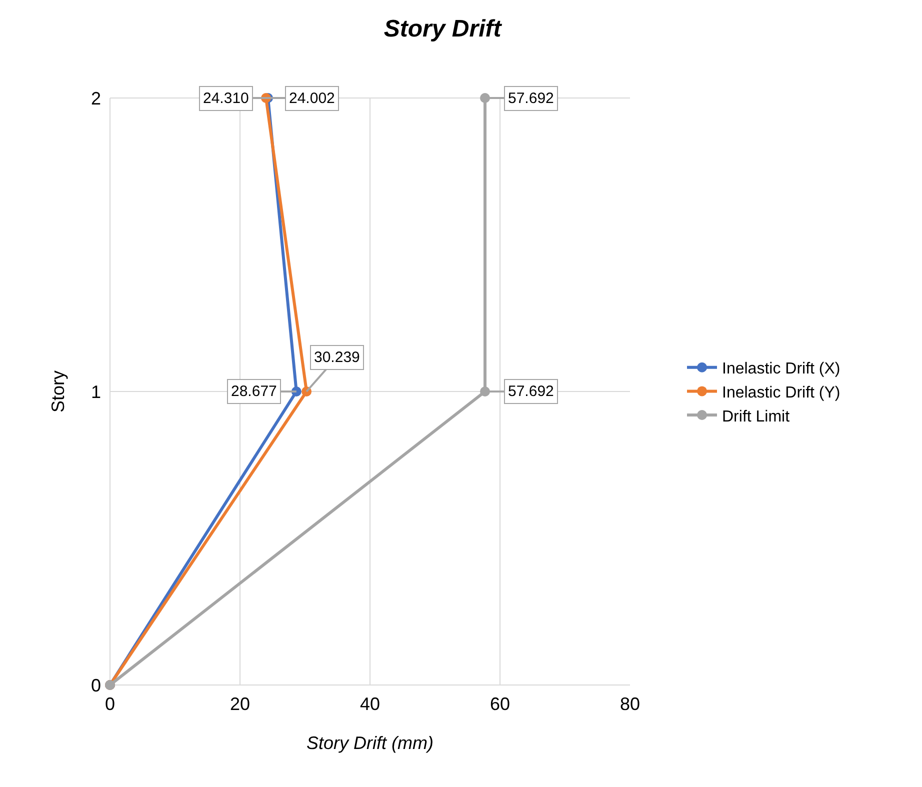  Describe the element at coordinates (95, 392) in the screenshot. I see `y-tick-label: 1` at that location.